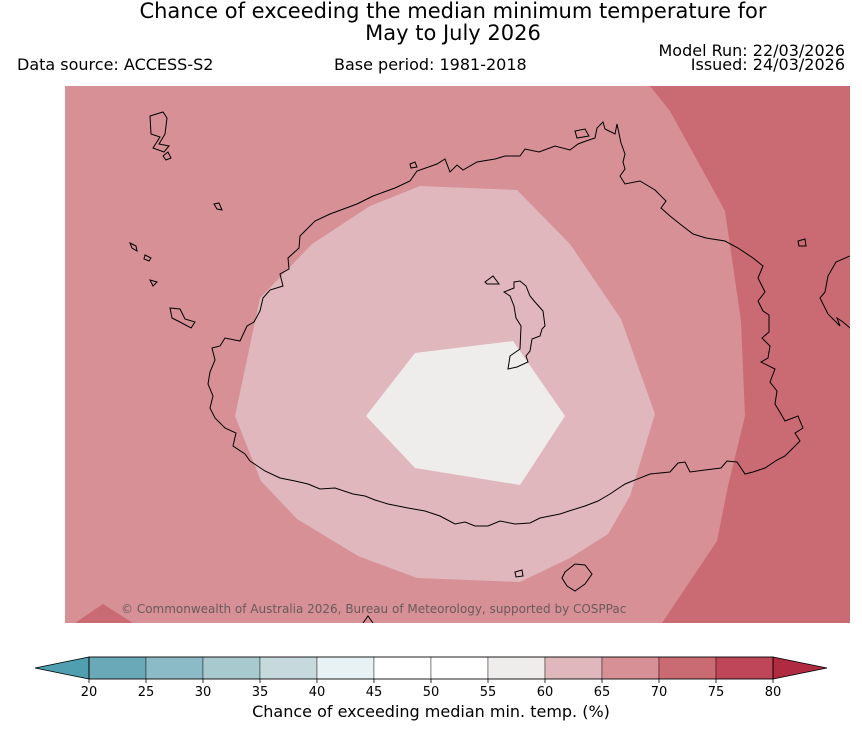 The height and width of the screenshot is (747, 862). I want to click on band-55-60-center, so click(465, 413).